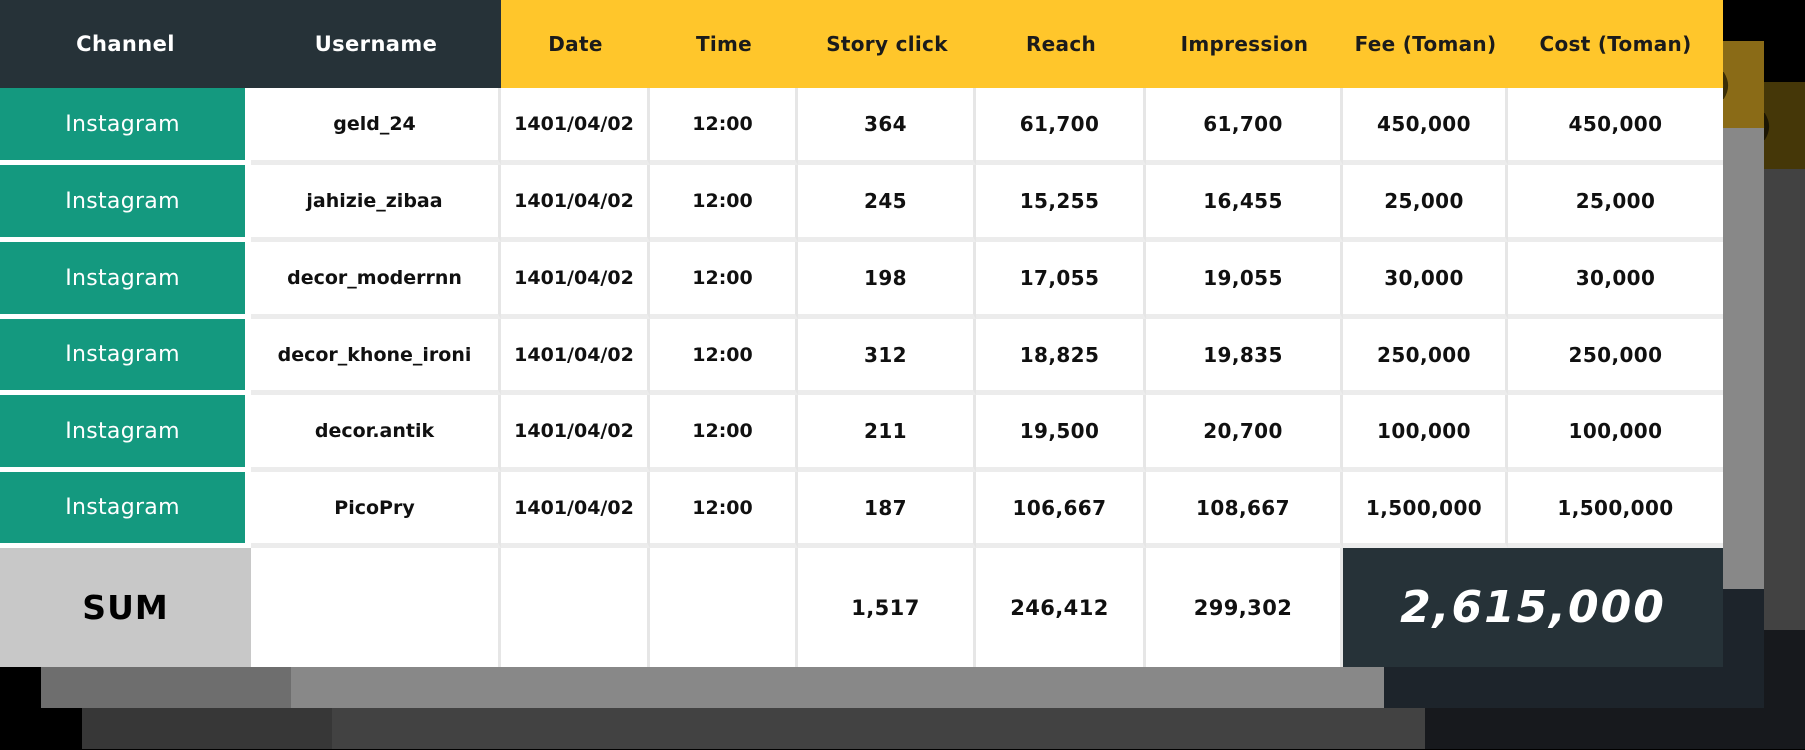 This screenshot has width=1805, height=750. Describe the element at coordinates (1061, 44) in the screenshot. I see `header-cell-reach: Reach` at that location.